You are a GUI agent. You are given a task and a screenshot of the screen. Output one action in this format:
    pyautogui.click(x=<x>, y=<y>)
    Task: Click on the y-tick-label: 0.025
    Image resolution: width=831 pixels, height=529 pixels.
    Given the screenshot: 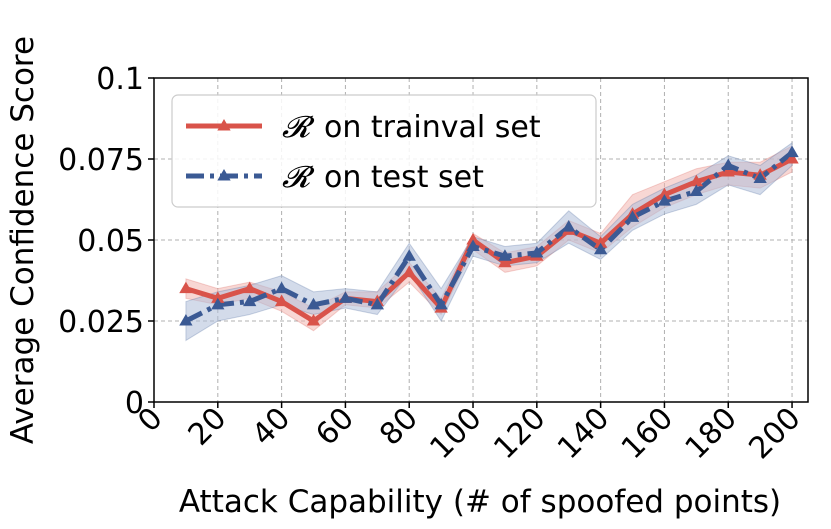 What is the action you would take?
    pyautogui.click(x=101, y=322)
    